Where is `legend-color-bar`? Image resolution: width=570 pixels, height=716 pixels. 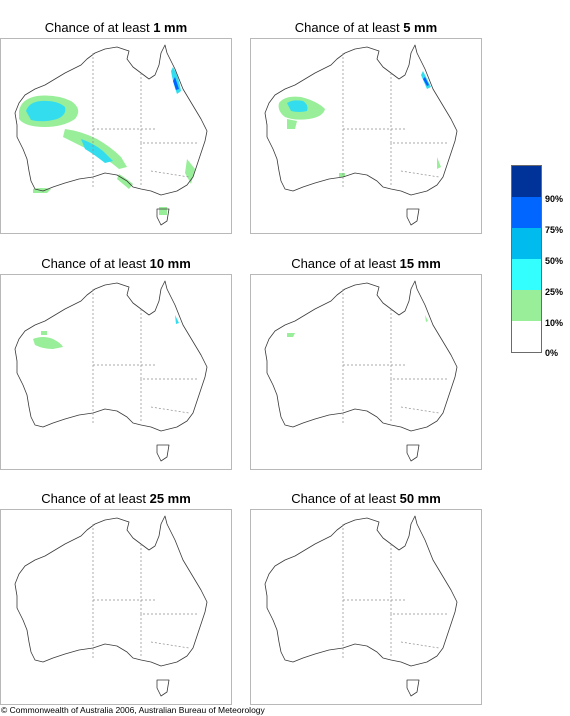 legend-color-bar is located at coordinates (526, 259).